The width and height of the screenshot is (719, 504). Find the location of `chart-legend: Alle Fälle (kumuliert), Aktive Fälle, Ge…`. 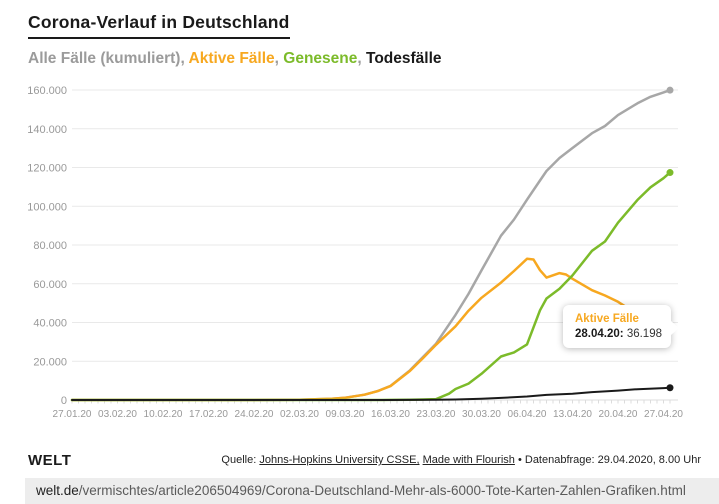

chart-legend: Alle Fälle (kumuliert), Aktive Fälle, Ge… is located at coordinates (235, 59).